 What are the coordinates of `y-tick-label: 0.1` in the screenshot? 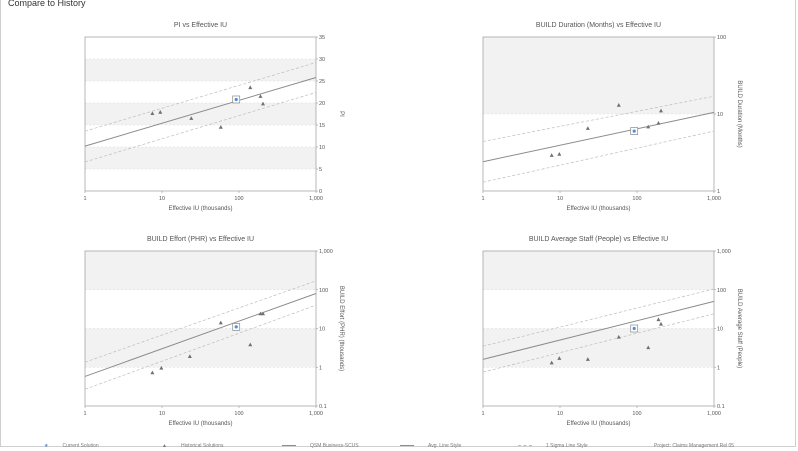 It's located at (721, 407).